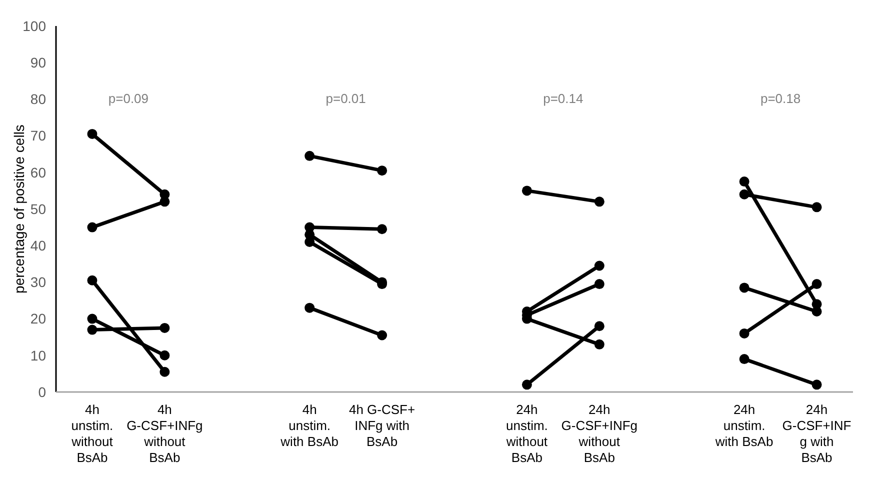  Describe the element at coordinates (817, 433) in the screenshot. I see `x-tick-label: 24h G-CSF+INF g with BsAb` at that location.